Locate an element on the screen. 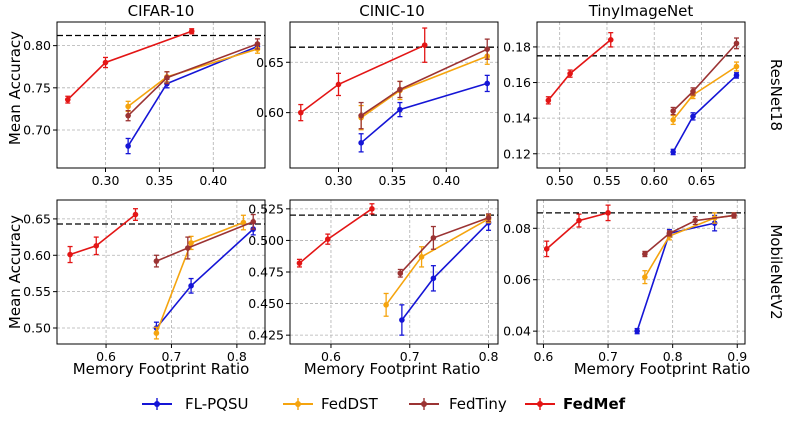 This screenshot has height=425, width=789. series-fl-pqsu is located at coordinates (205, 278).